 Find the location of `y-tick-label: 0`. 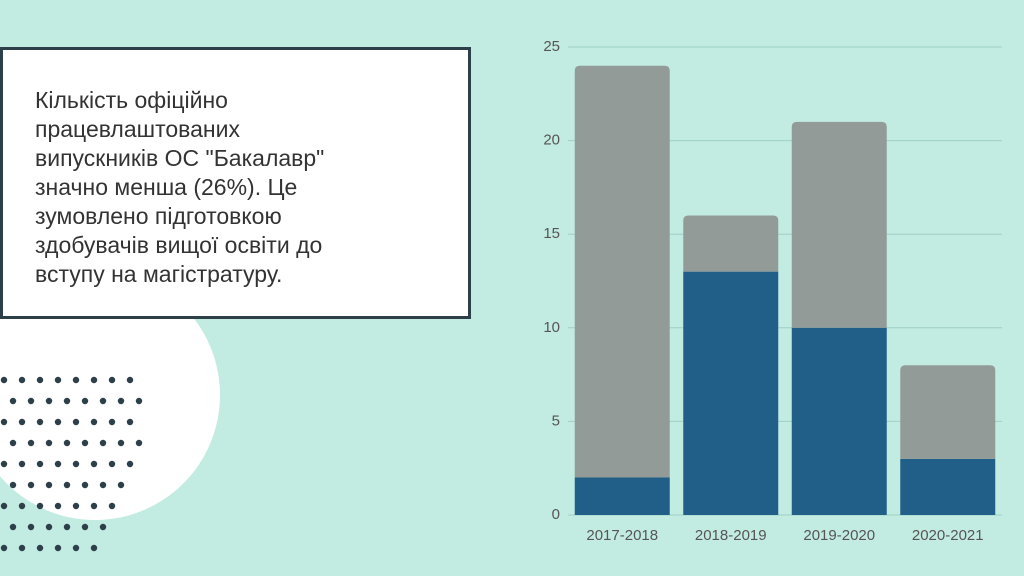

y-tick-label: 0 is located at coordinates (556, 514).